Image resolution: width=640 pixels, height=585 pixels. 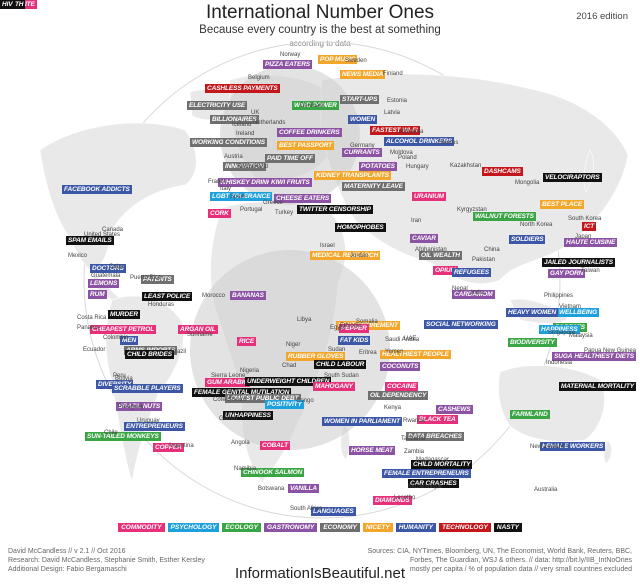 I want to click on superlative-label: LGBT TOLERANCE, so click(x=241, y=196).